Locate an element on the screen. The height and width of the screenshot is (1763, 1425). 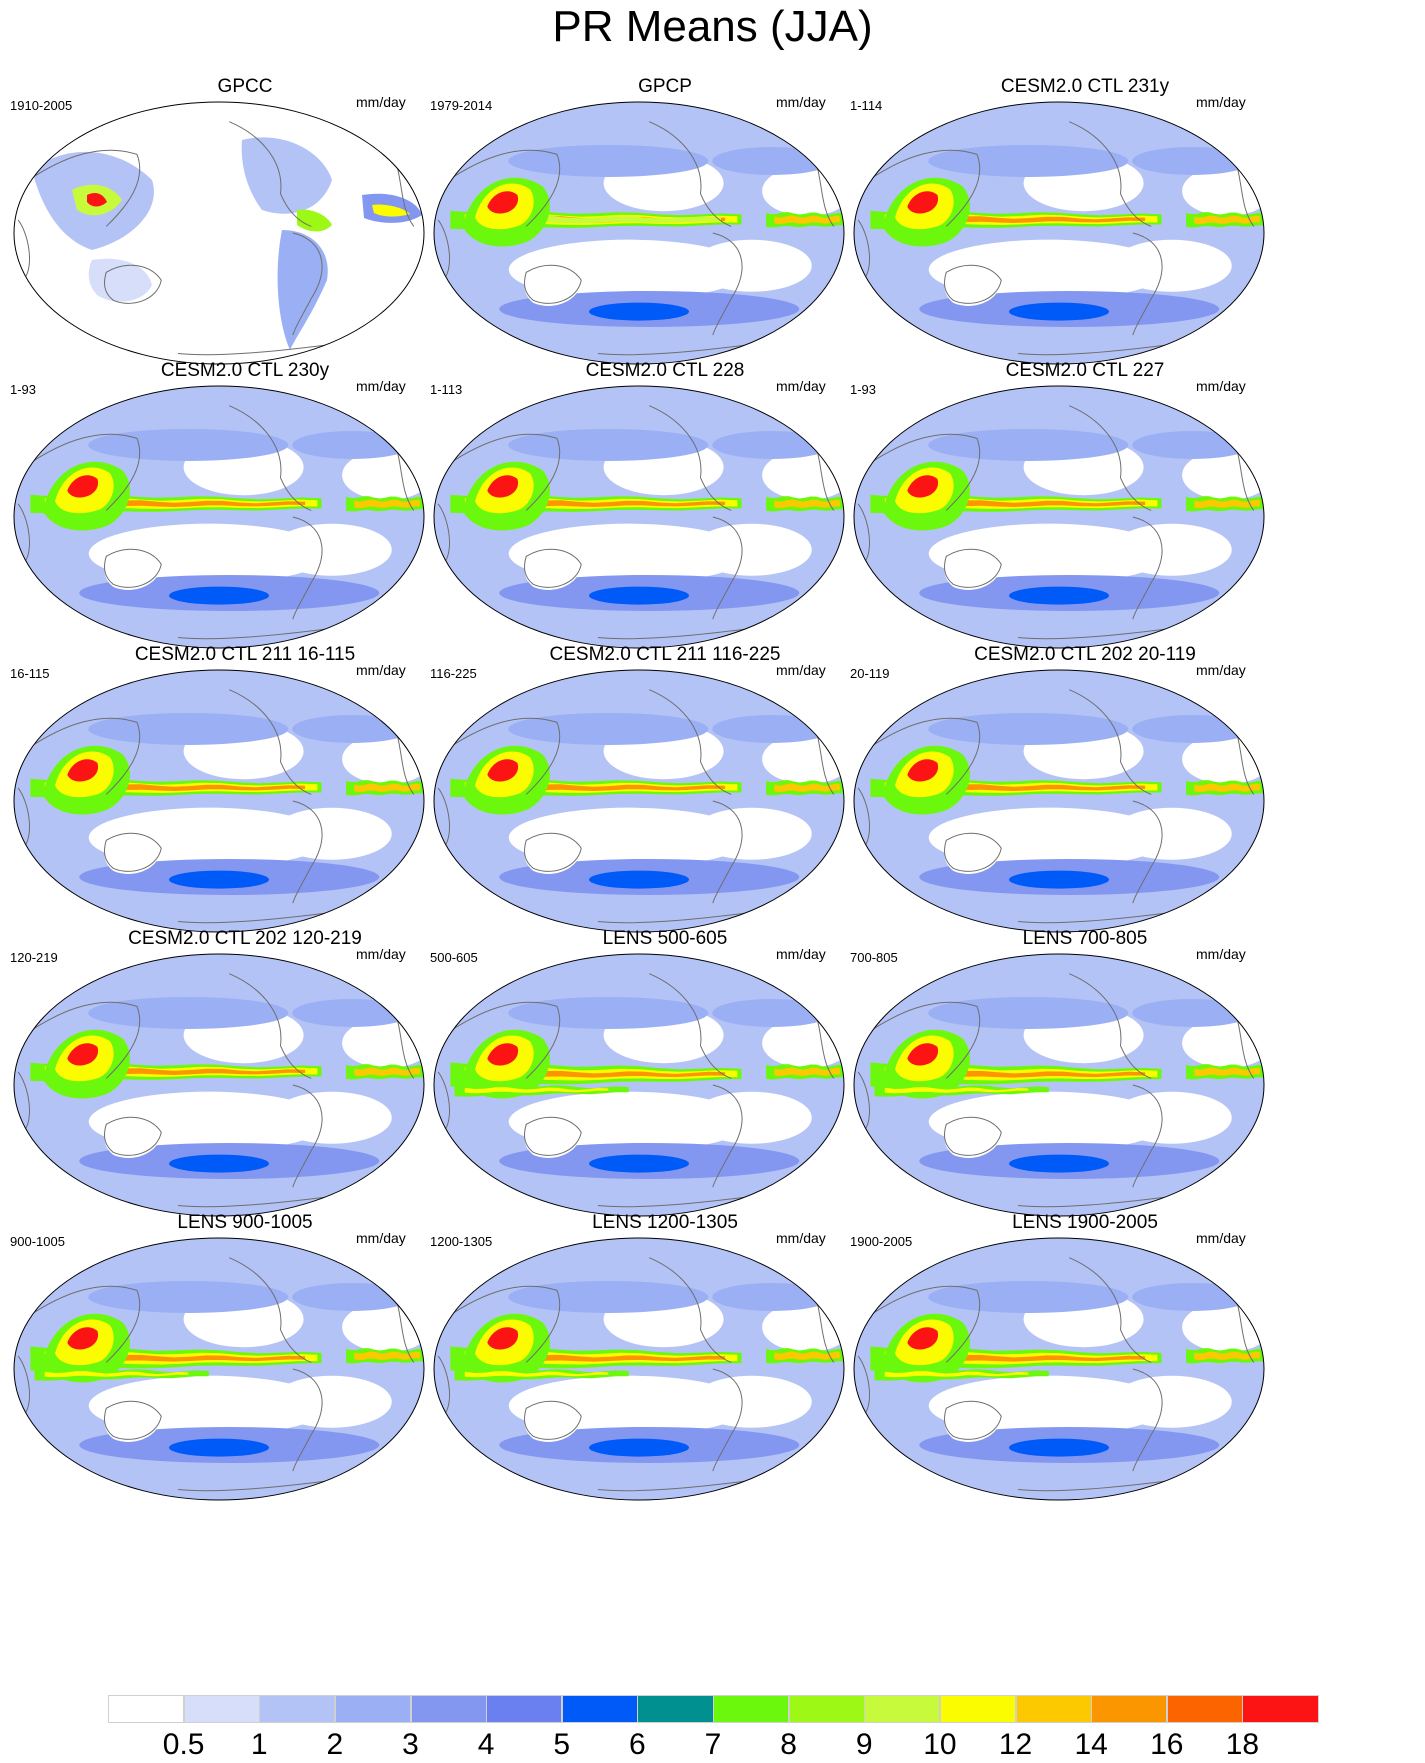
panel-period: 20-119 is located at coordinates (870, 673).